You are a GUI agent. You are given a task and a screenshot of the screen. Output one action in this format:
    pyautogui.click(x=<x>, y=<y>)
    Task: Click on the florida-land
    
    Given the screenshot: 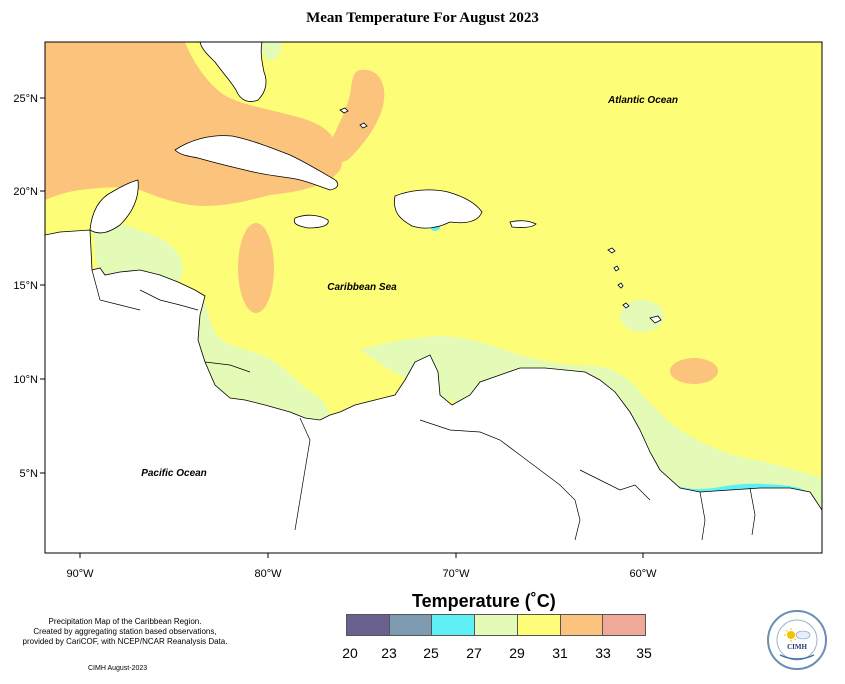 What is the action you would take?
    pyautogui.click(x=233, y=72)
    